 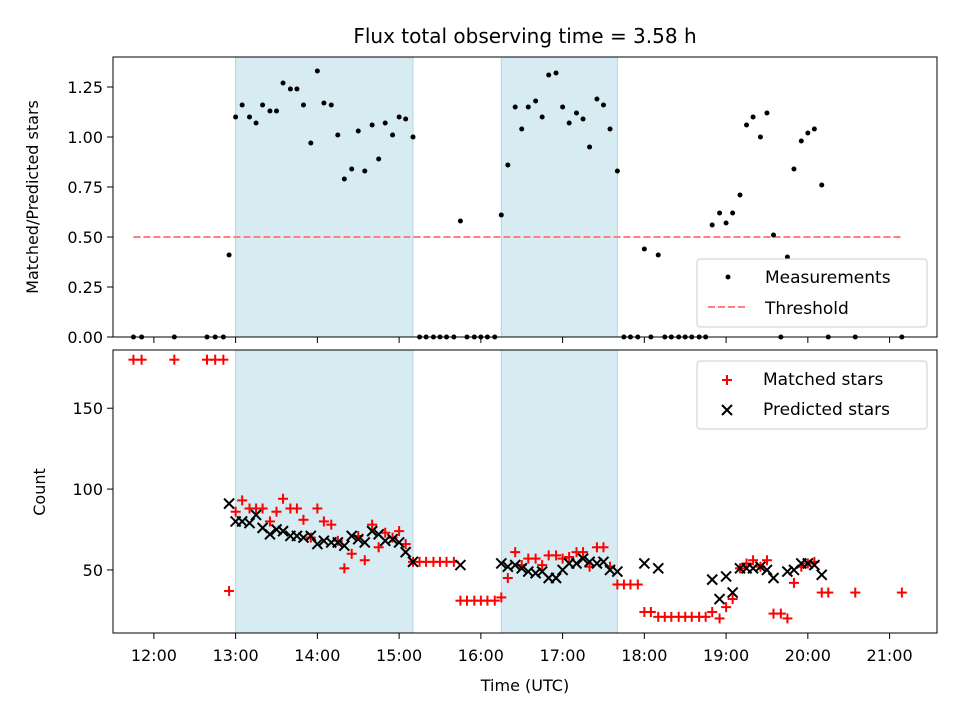 I want to click on bottom-y-tick-label: 100, so click(x=87, y=489).